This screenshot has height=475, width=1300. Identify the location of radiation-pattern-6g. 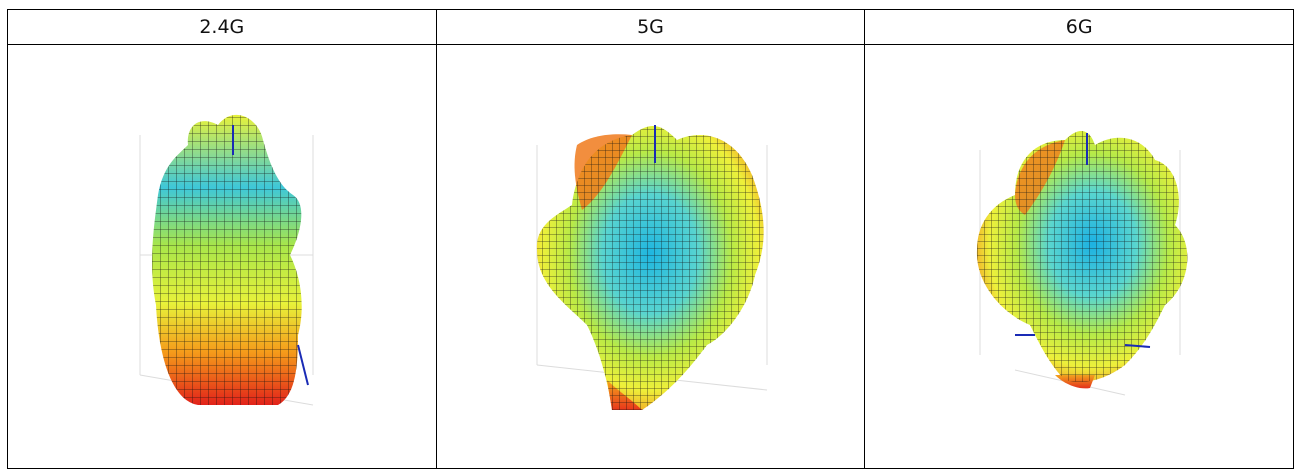
(1082, 263).